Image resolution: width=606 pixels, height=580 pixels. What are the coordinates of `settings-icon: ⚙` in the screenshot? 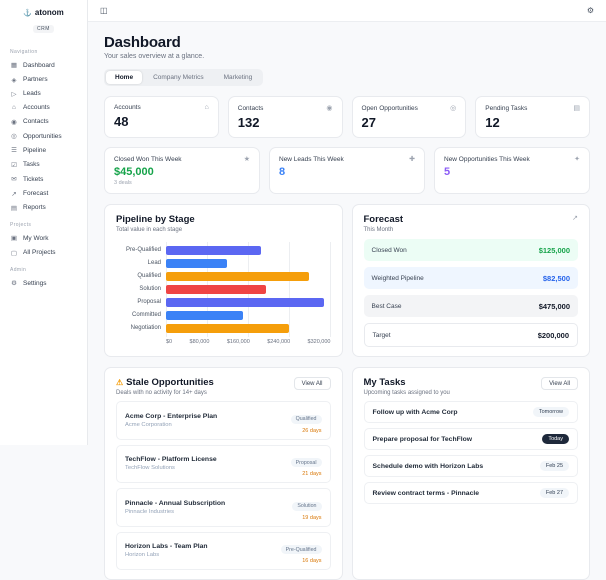 It's located at (14, 284).